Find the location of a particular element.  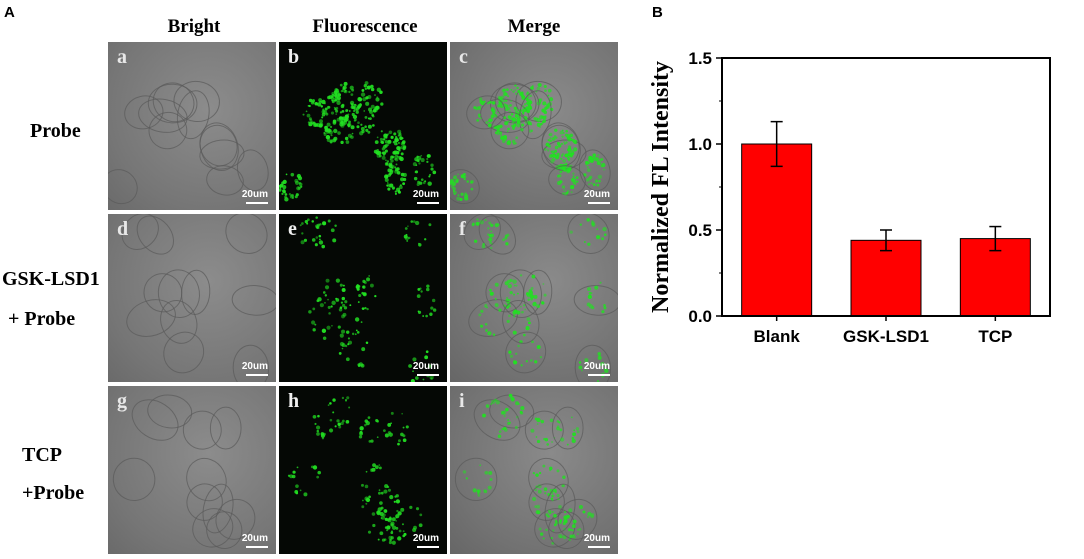

tile-letter: h is located at coordinates (294, 401).